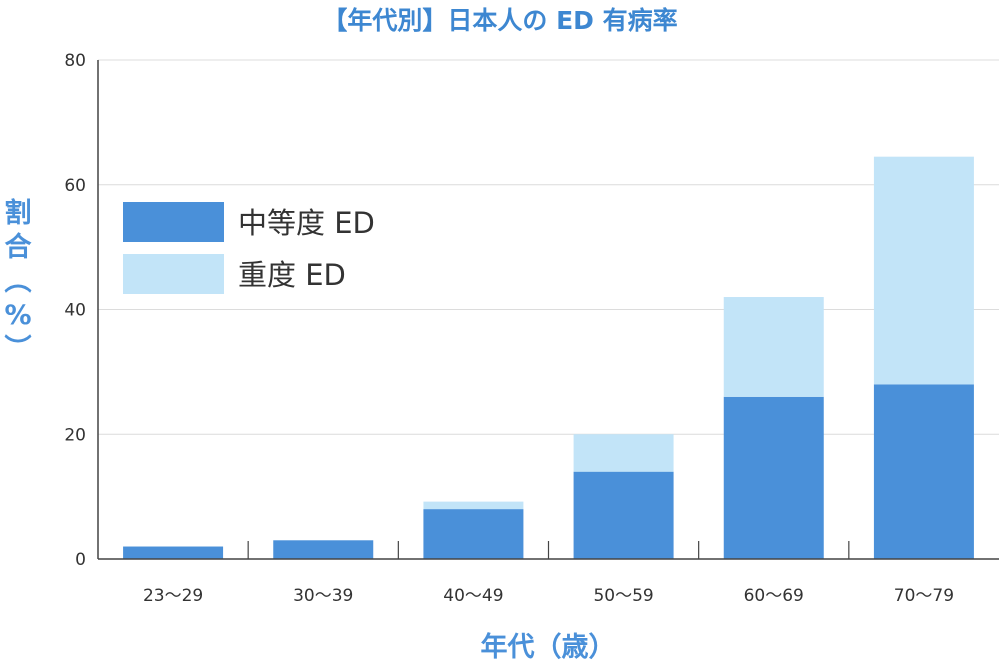 Image resolution: width=999 pixels, height=664 pixels. Describe the element at coordinates (623, 596) in the screenshot. I see `x-tick-label-50-59: 50〜59` at that location.